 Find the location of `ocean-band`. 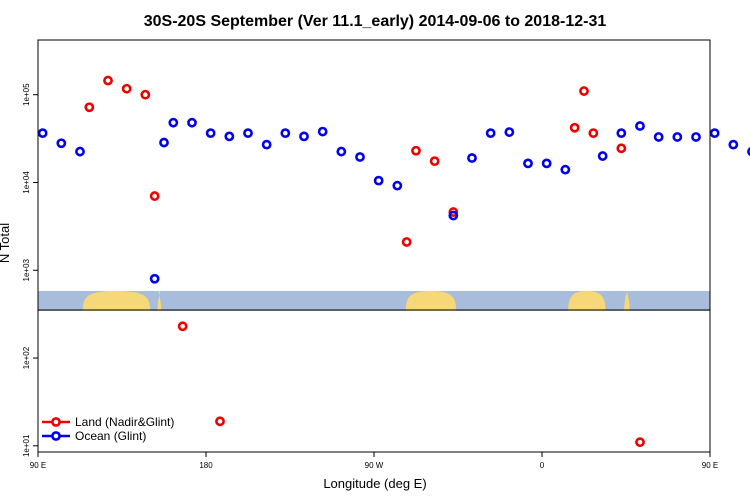

ocean-band is located at coordinates (374, 301).